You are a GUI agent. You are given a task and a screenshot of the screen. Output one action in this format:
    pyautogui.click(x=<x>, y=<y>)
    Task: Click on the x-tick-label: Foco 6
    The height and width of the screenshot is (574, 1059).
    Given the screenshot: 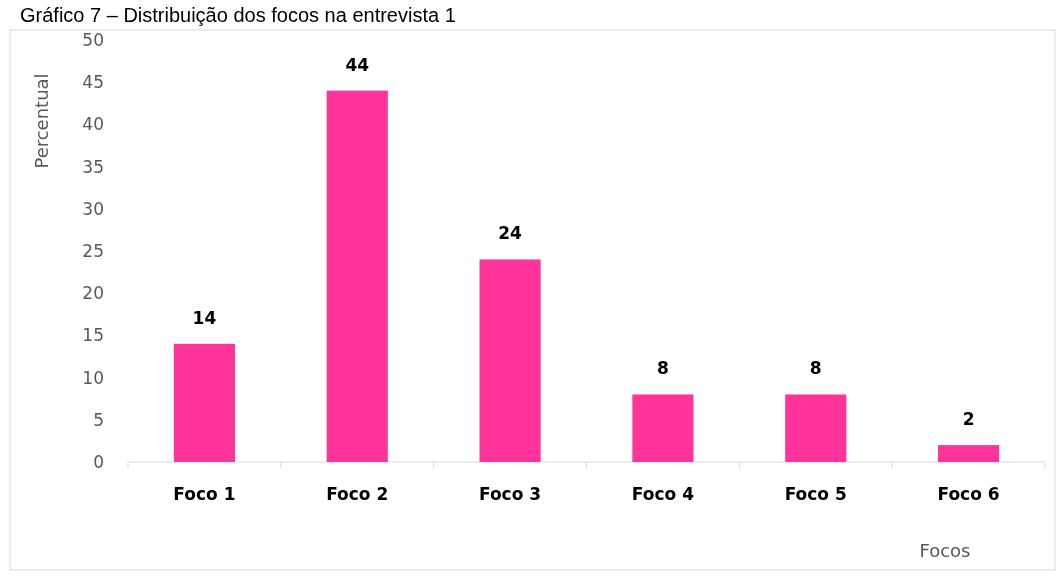 What is the action you would take?
    pyautogui.click(x=968, y=494)
    